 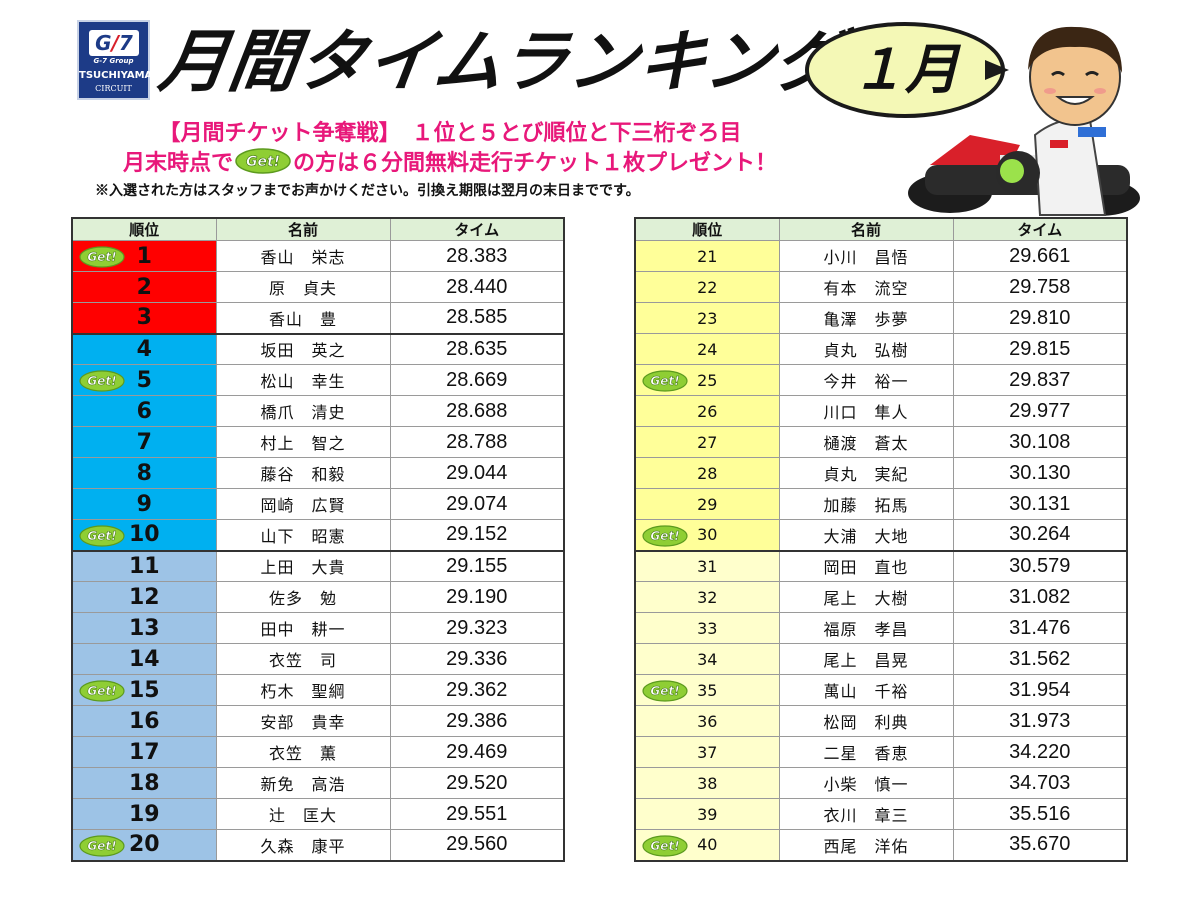 What do you see at coordinates (303, 597) in the screenshot?
I see `driver-name: 佐多 勉` at bounding box center [303, 597].